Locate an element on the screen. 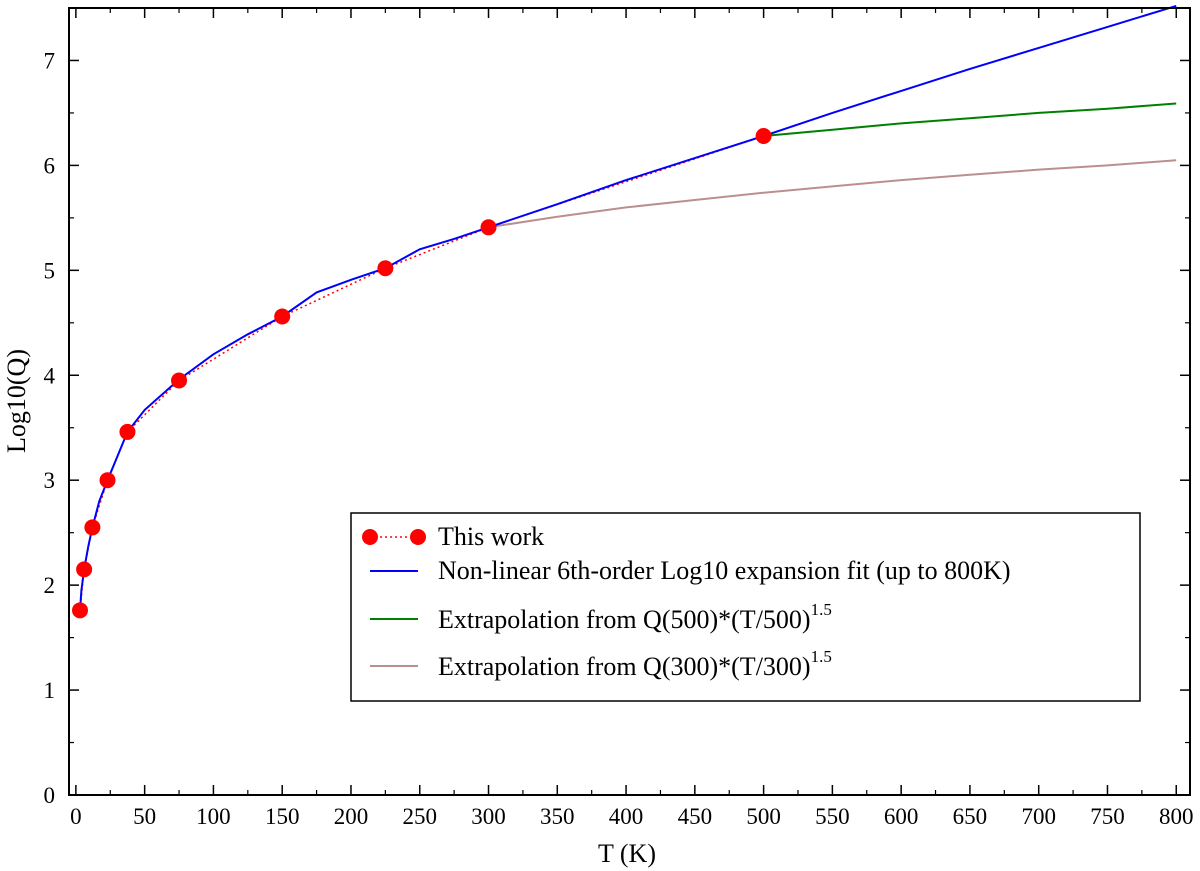 The image size is (1200, 871). legend-box is located at coordinates (745, 607).